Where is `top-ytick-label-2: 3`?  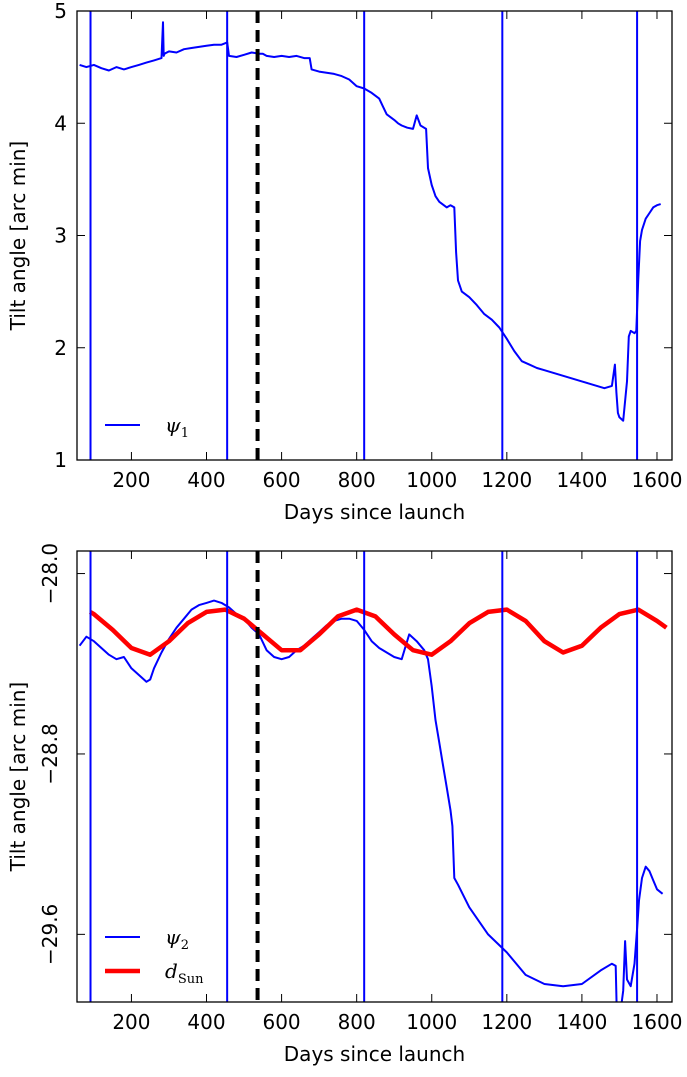
top-ytick-label-2: 3 is located at coordinates (60, 236).